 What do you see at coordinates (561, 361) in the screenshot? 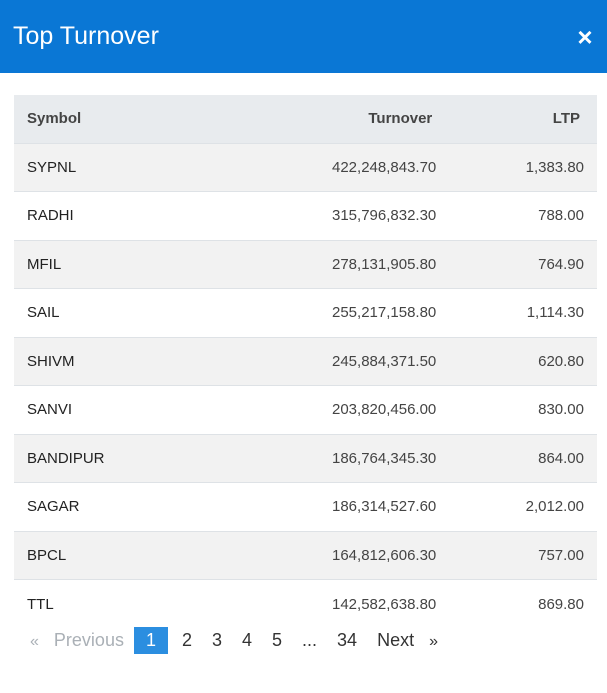
I see `ltp-cell: 620.80` at bounding box center [561, 361].